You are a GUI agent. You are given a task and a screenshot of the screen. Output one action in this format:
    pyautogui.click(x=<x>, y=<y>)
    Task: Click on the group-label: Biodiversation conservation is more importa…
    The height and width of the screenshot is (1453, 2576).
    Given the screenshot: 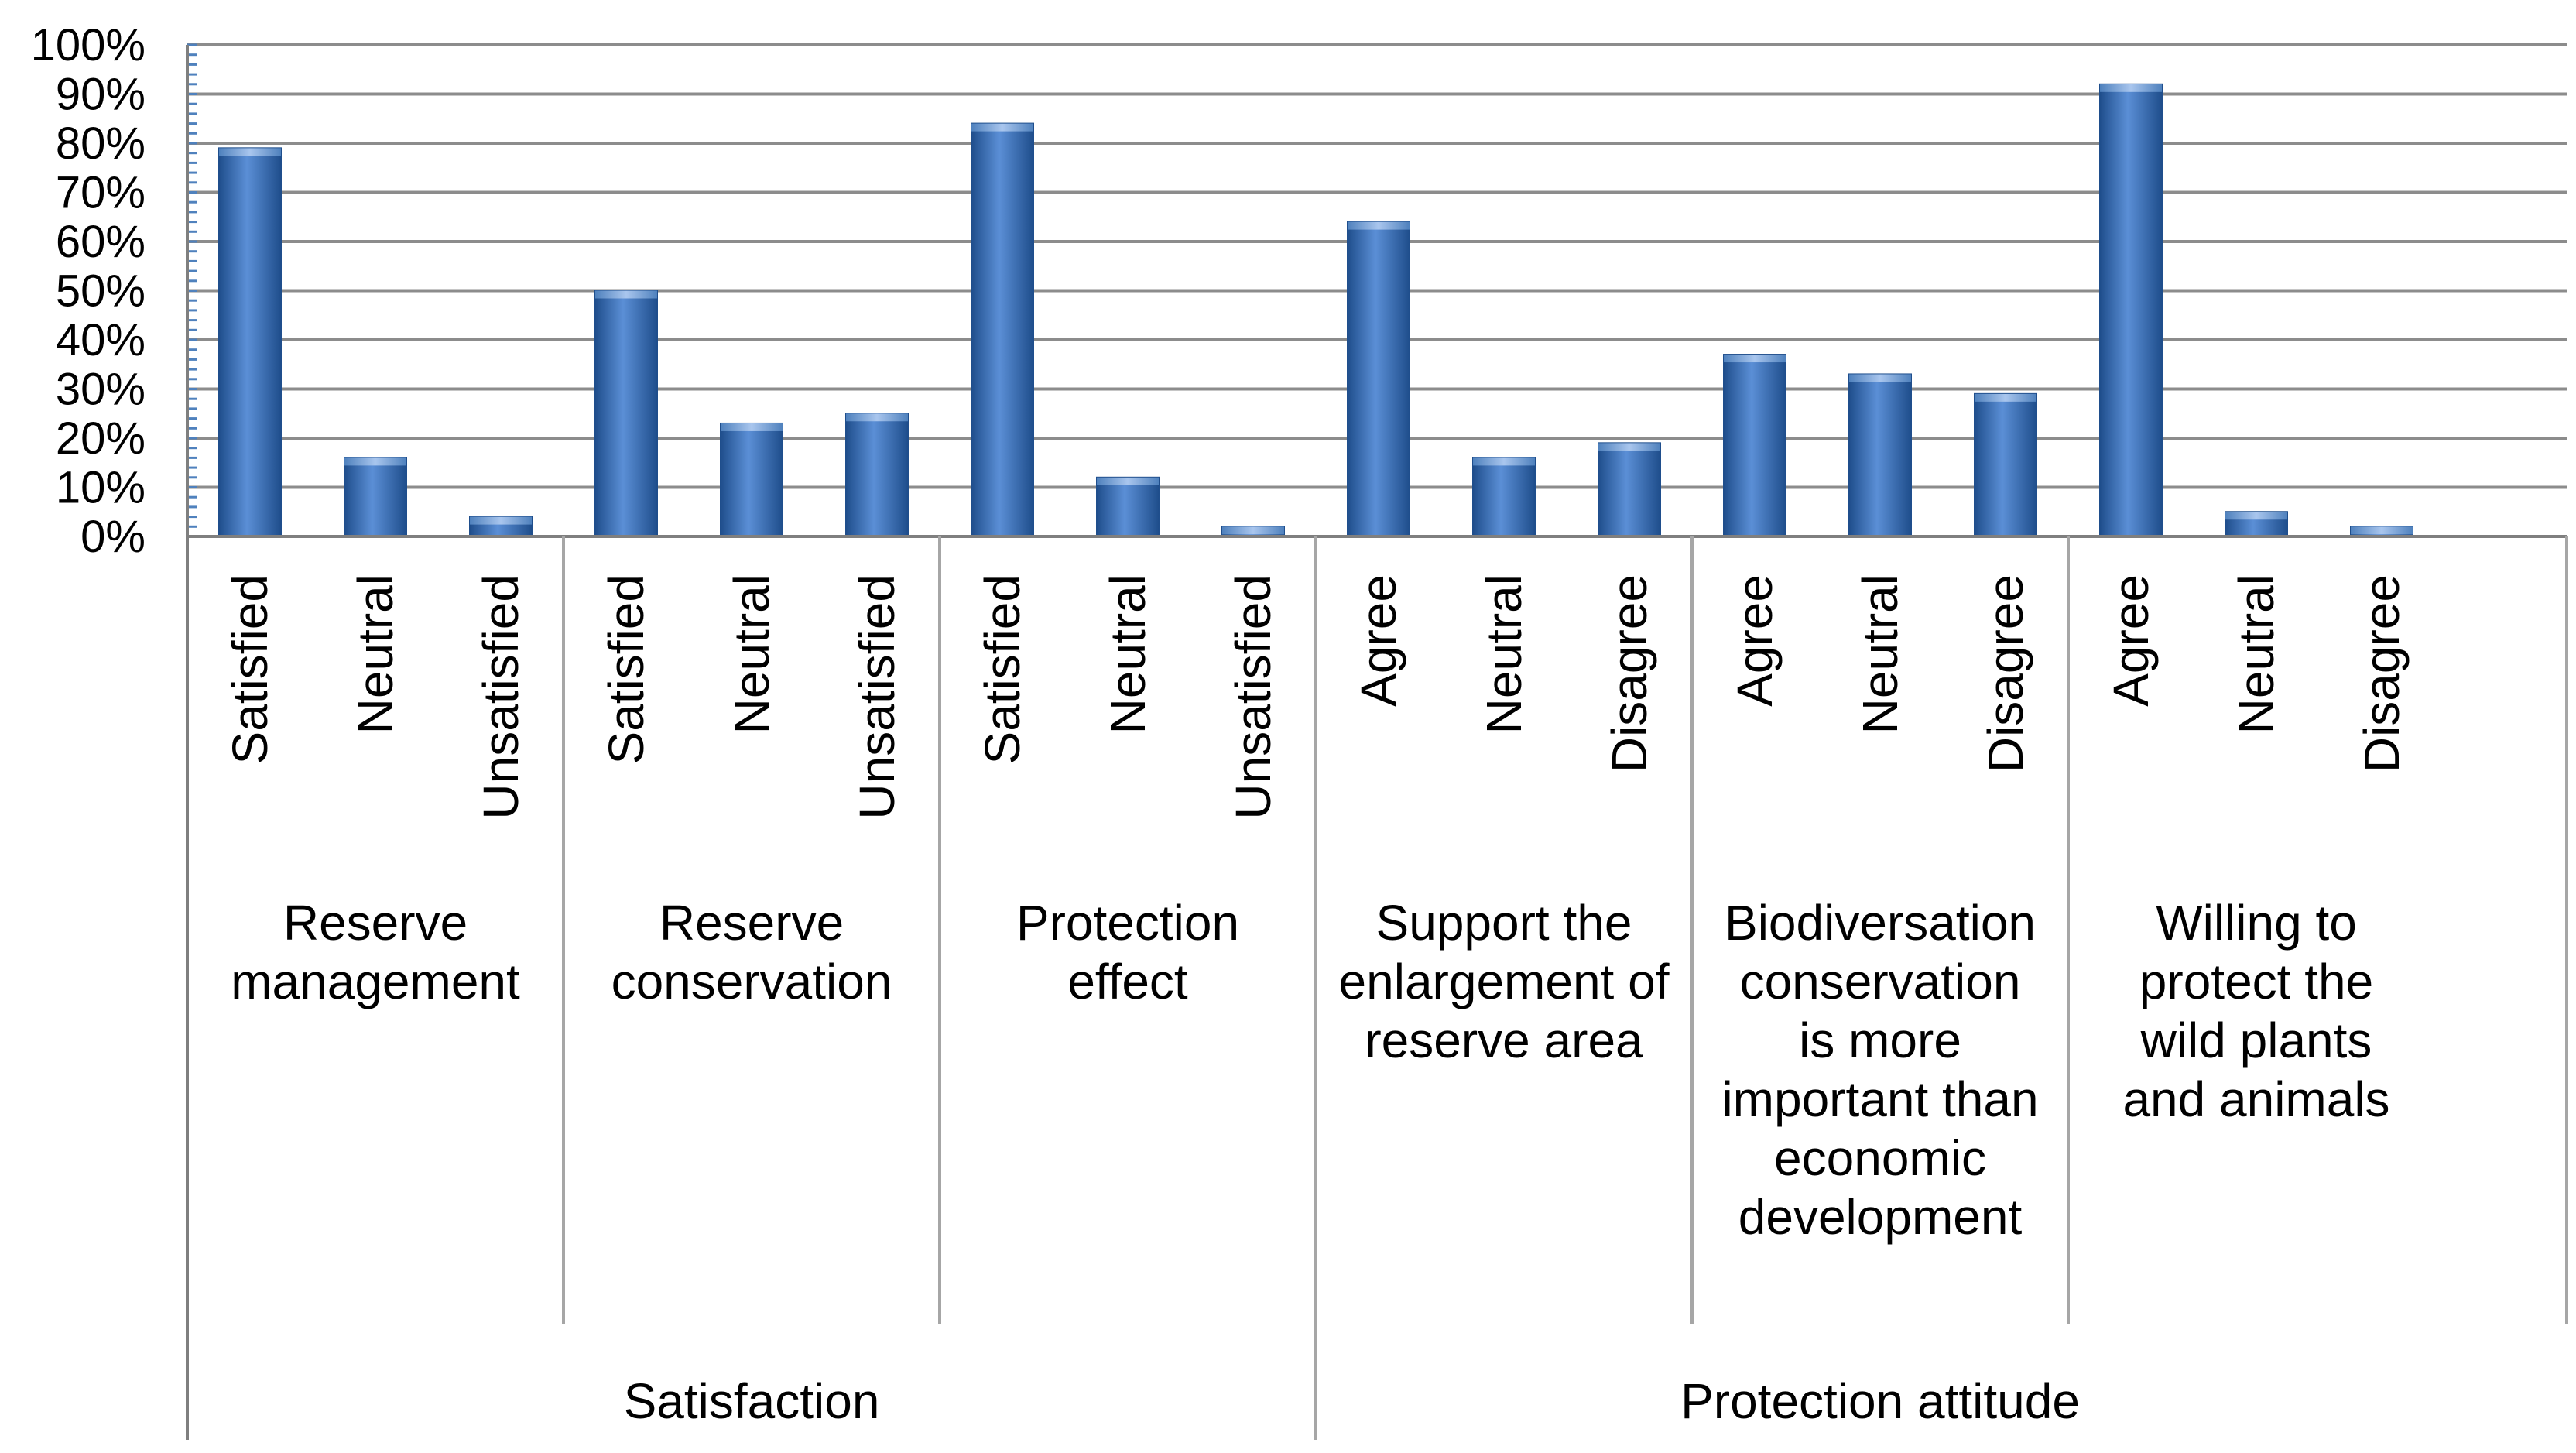 What is the action you would take?
    pyautogui.click(x=1880, y=1070)
    